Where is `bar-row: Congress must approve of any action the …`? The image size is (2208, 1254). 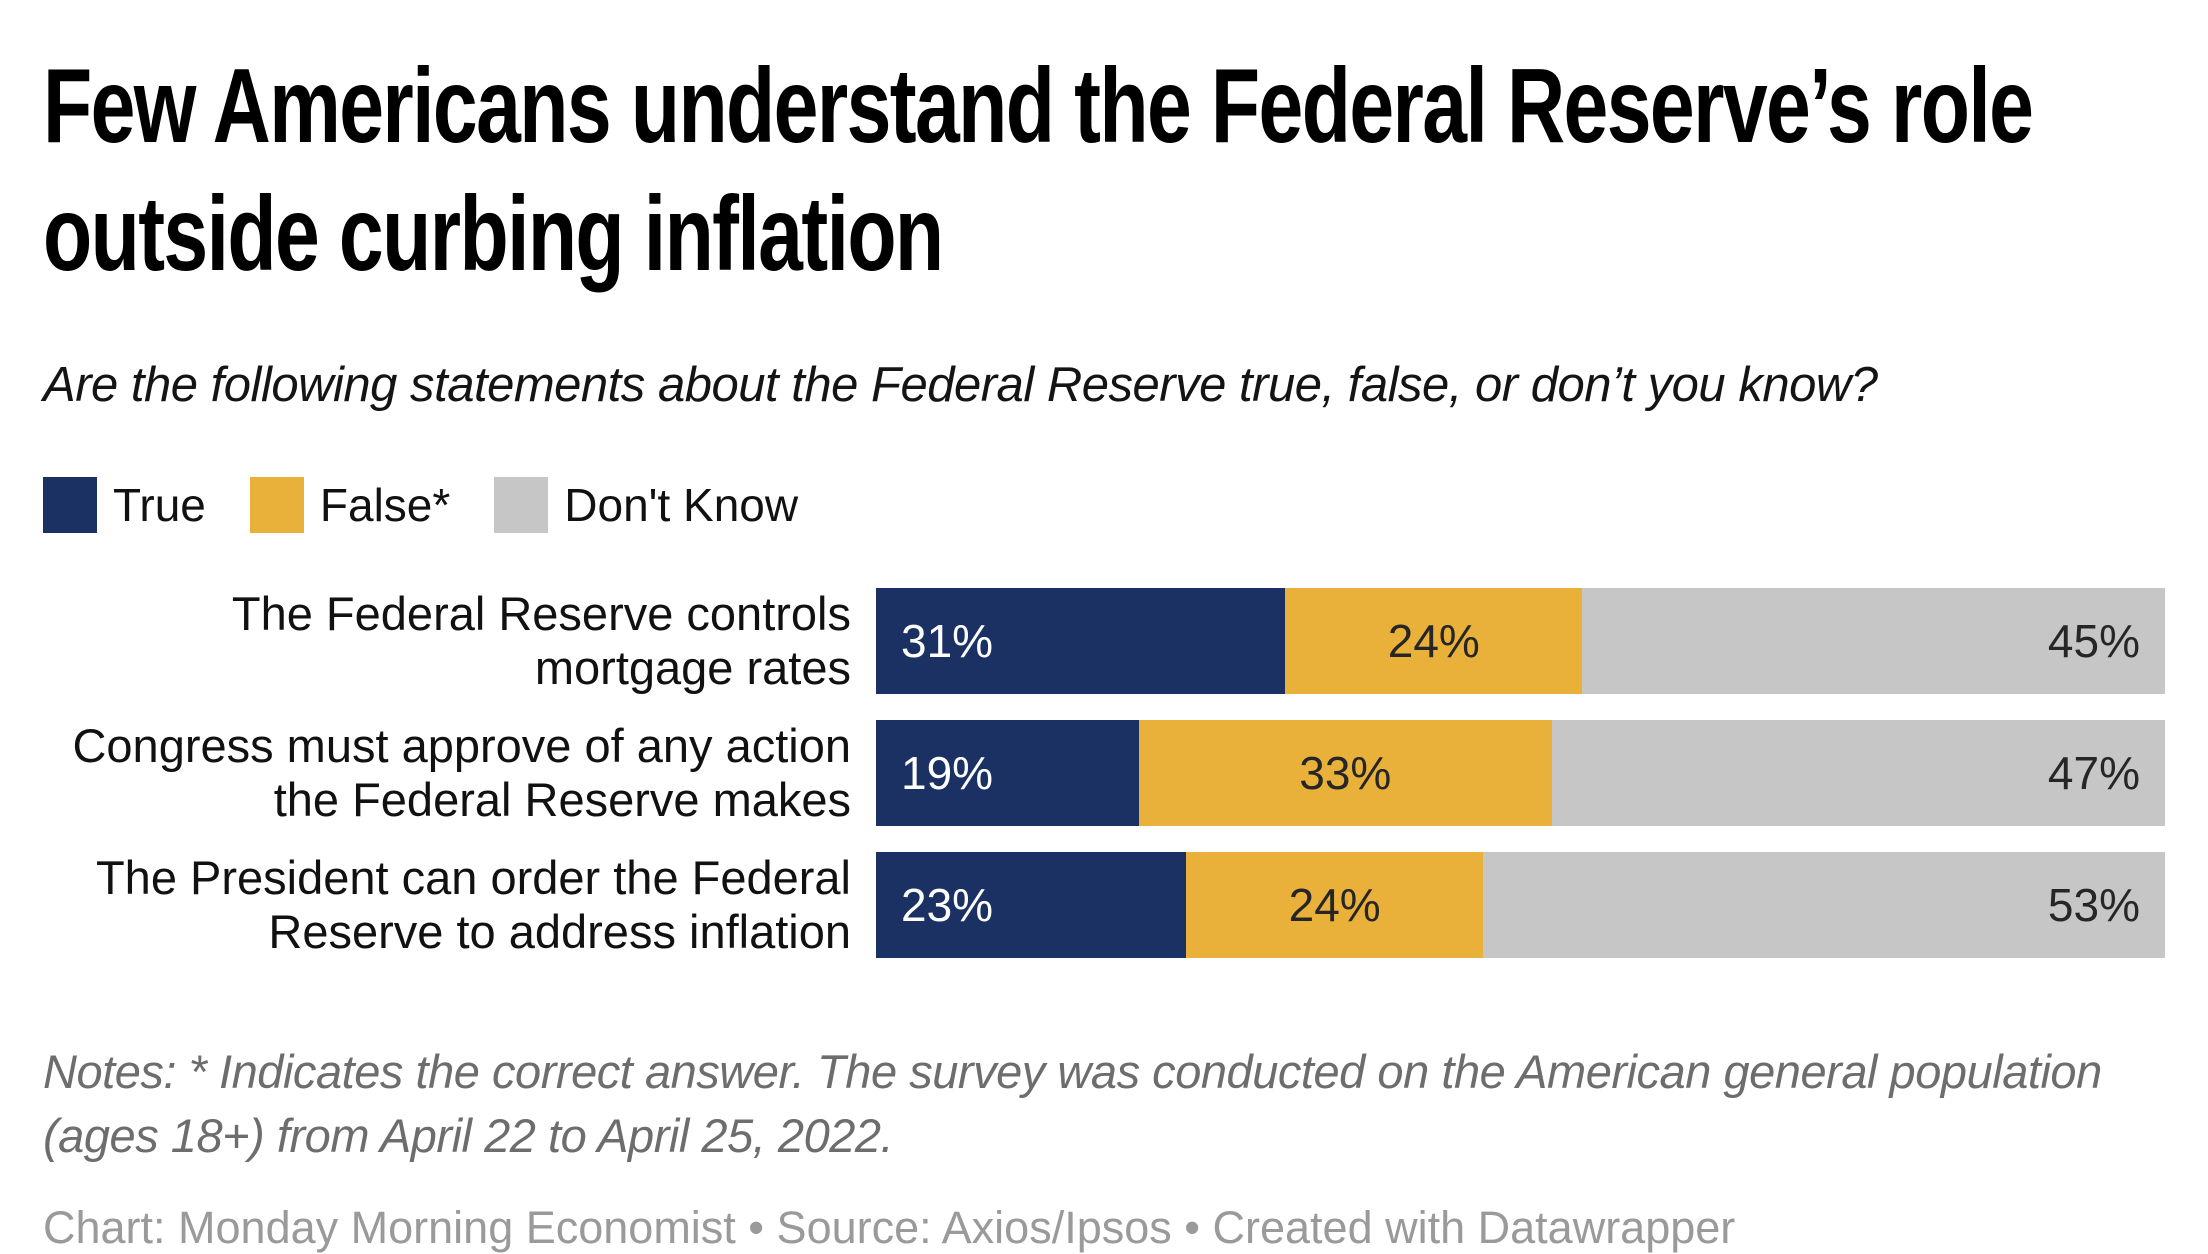 bar-row: Congress must approve of any action the … is located at coordinates (1104, 772).